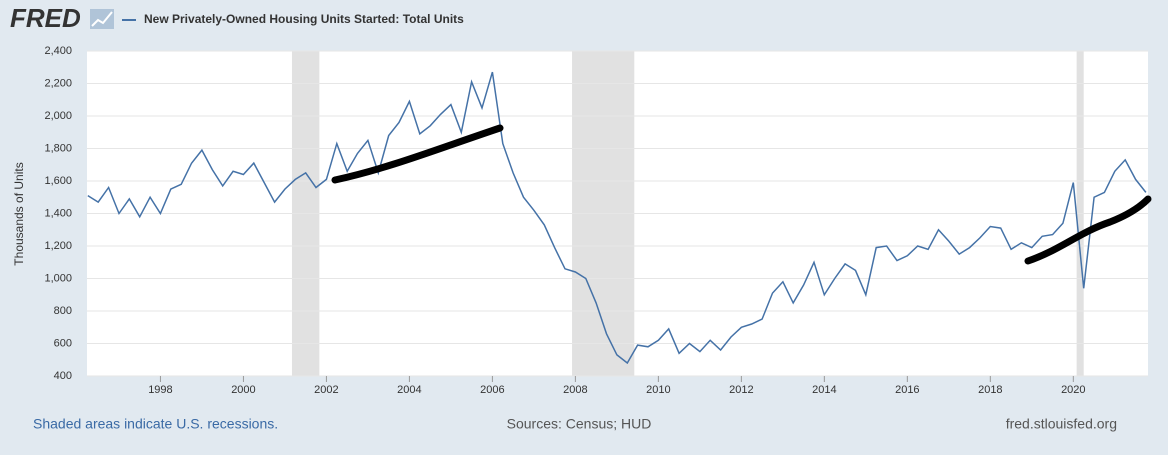 Image resolution: width=1168 pixels, height=455 pixels. I want to click on footnote: Shaded areas indicate U.S. recessions., so click(155, 424).